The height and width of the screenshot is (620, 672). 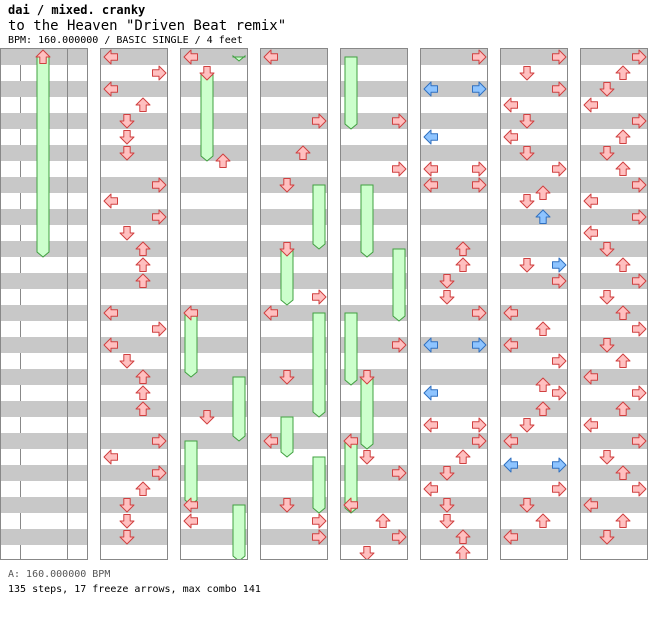 What do you see at coordinates (59, 574) in the screenshot?
I see `bpm-summary: A: 160.000000 BPM` at bounding box center [59, 574].